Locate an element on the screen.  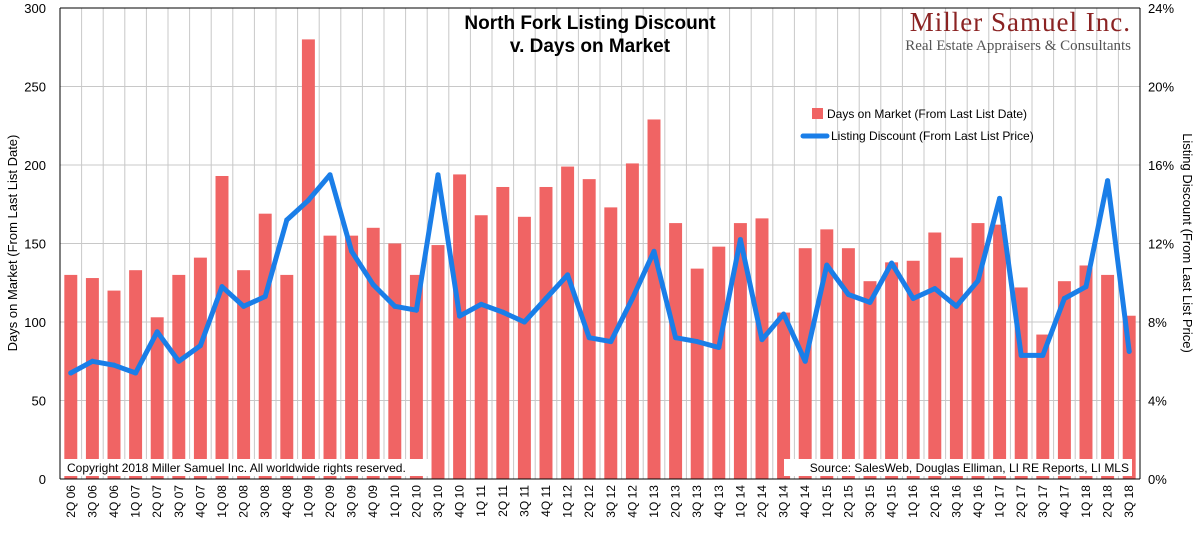
x-tick-label: 2Q 07 is located at coordinates (157, 501).